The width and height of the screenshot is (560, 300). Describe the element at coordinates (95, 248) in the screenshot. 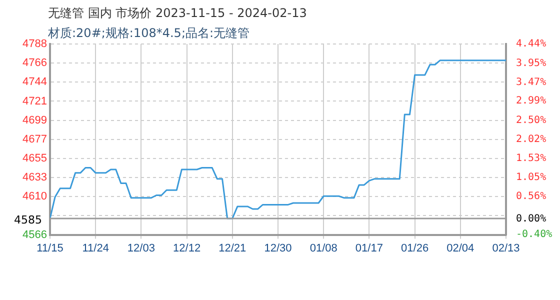

I see `x-tick-label: 11/24` at that location.